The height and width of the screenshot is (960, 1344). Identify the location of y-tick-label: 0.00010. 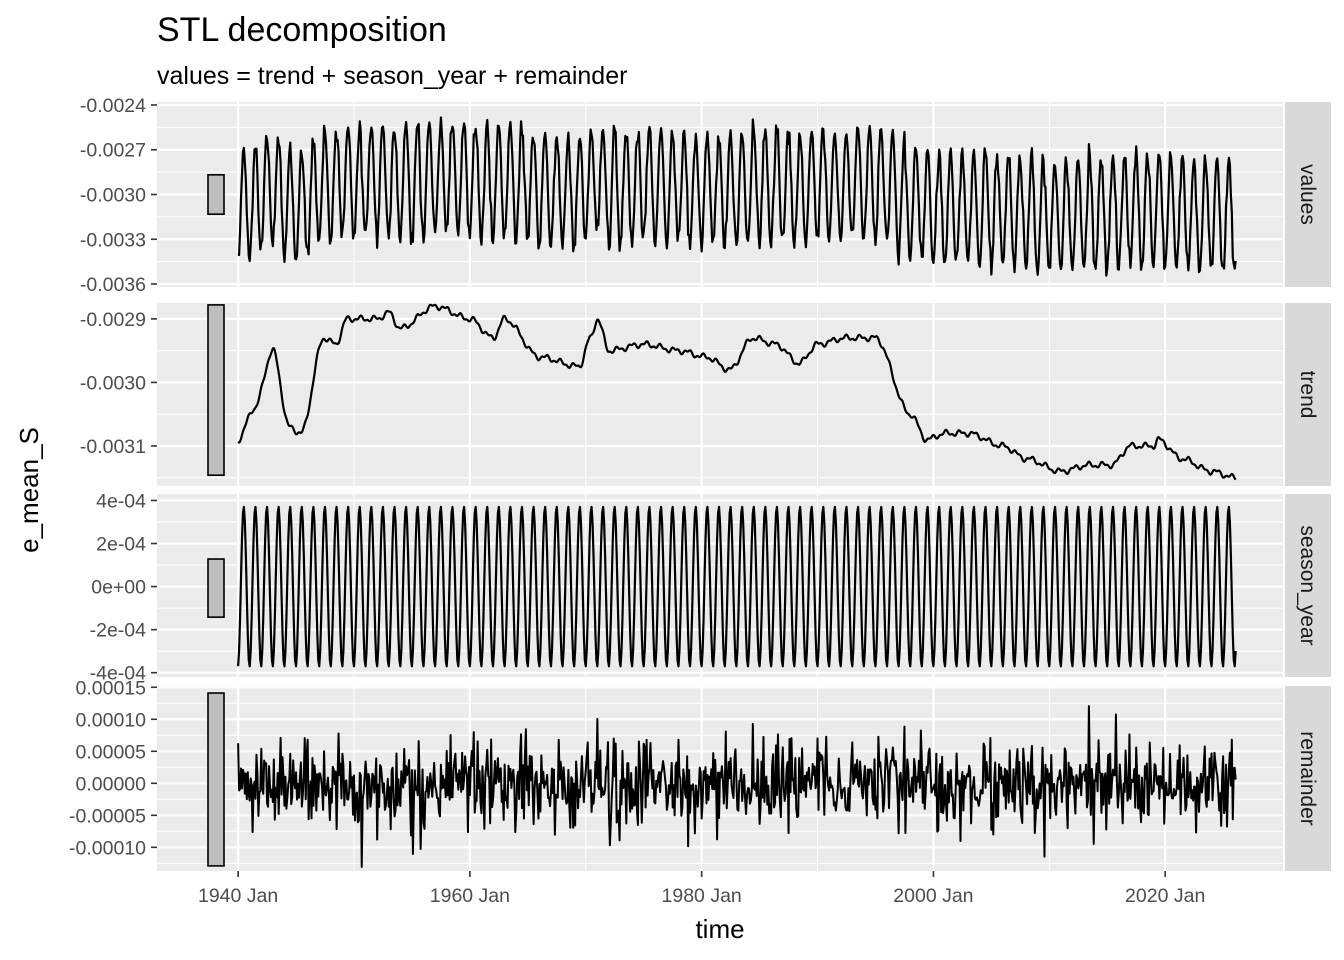
(111, 720).